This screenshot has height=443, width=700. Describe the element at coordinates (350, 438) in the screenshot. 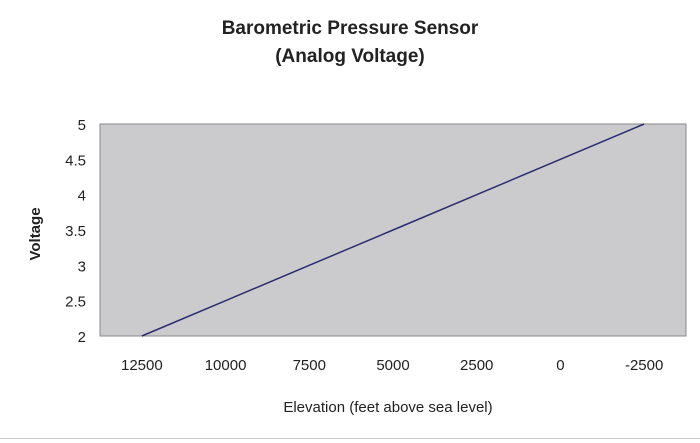

I see `bottom-rule` at that location.